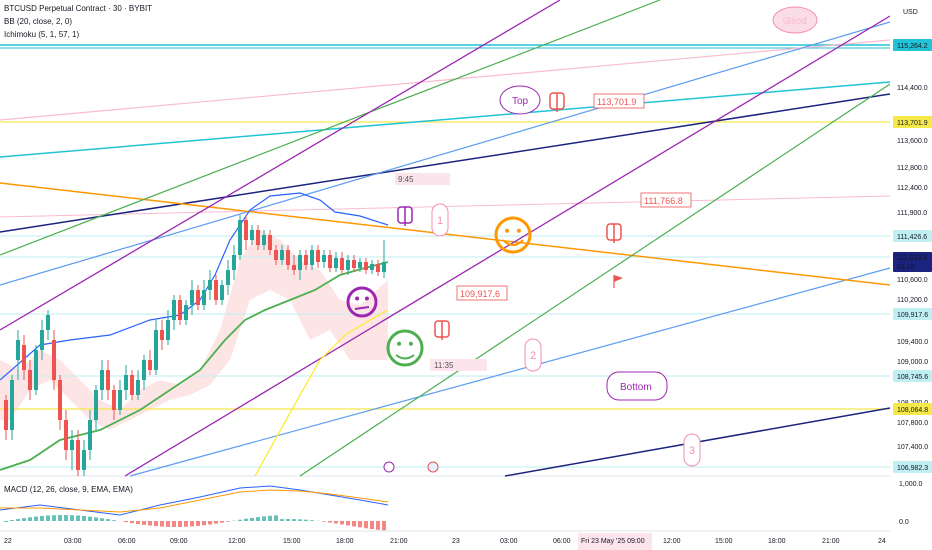 The width and height of the screenshot is (932, 550). I want to click on time-tick-label: 03:00, so click(73, 541).